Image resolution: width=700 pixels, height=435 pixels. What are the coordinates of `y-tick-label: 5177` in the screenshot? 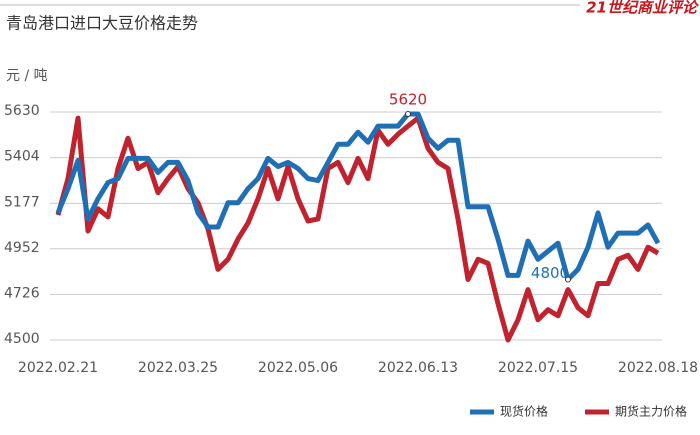 It's located at (22, 202).